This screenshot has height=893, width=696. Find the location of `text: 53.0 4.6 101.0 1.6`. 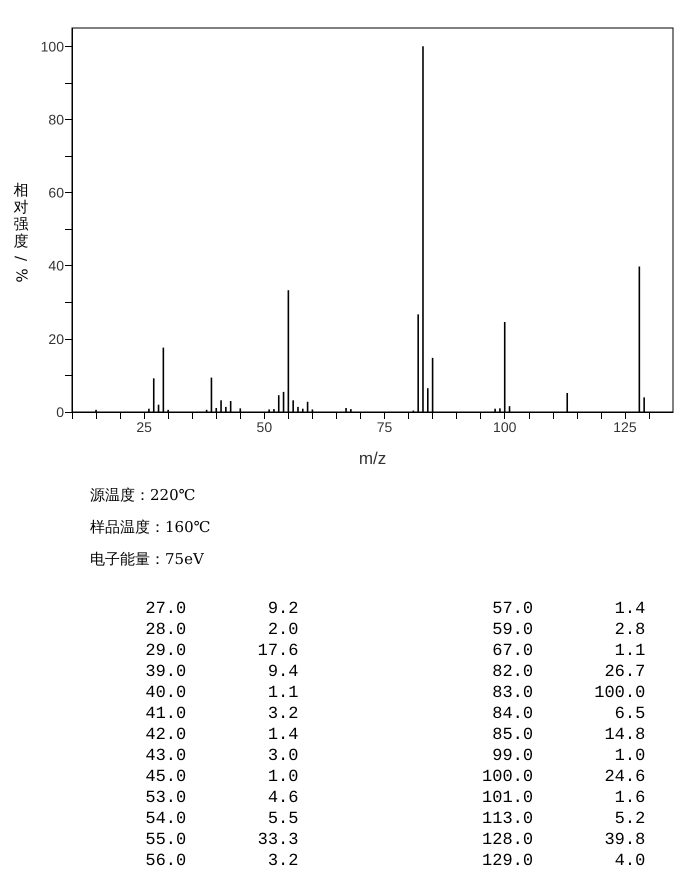

text: 53.0 4.6 101.0 1.6 is located at coordinates (395, 798).